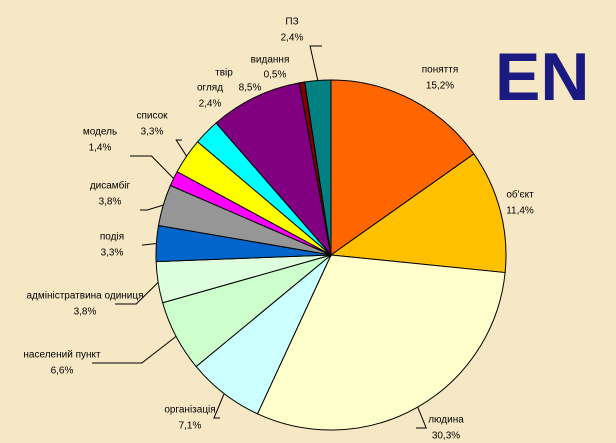 The image size is (616, 443). What do you see at coordinates (224, 73) in the screenshot?
I see `slice-label: твір` at bounding box center [224, 73].